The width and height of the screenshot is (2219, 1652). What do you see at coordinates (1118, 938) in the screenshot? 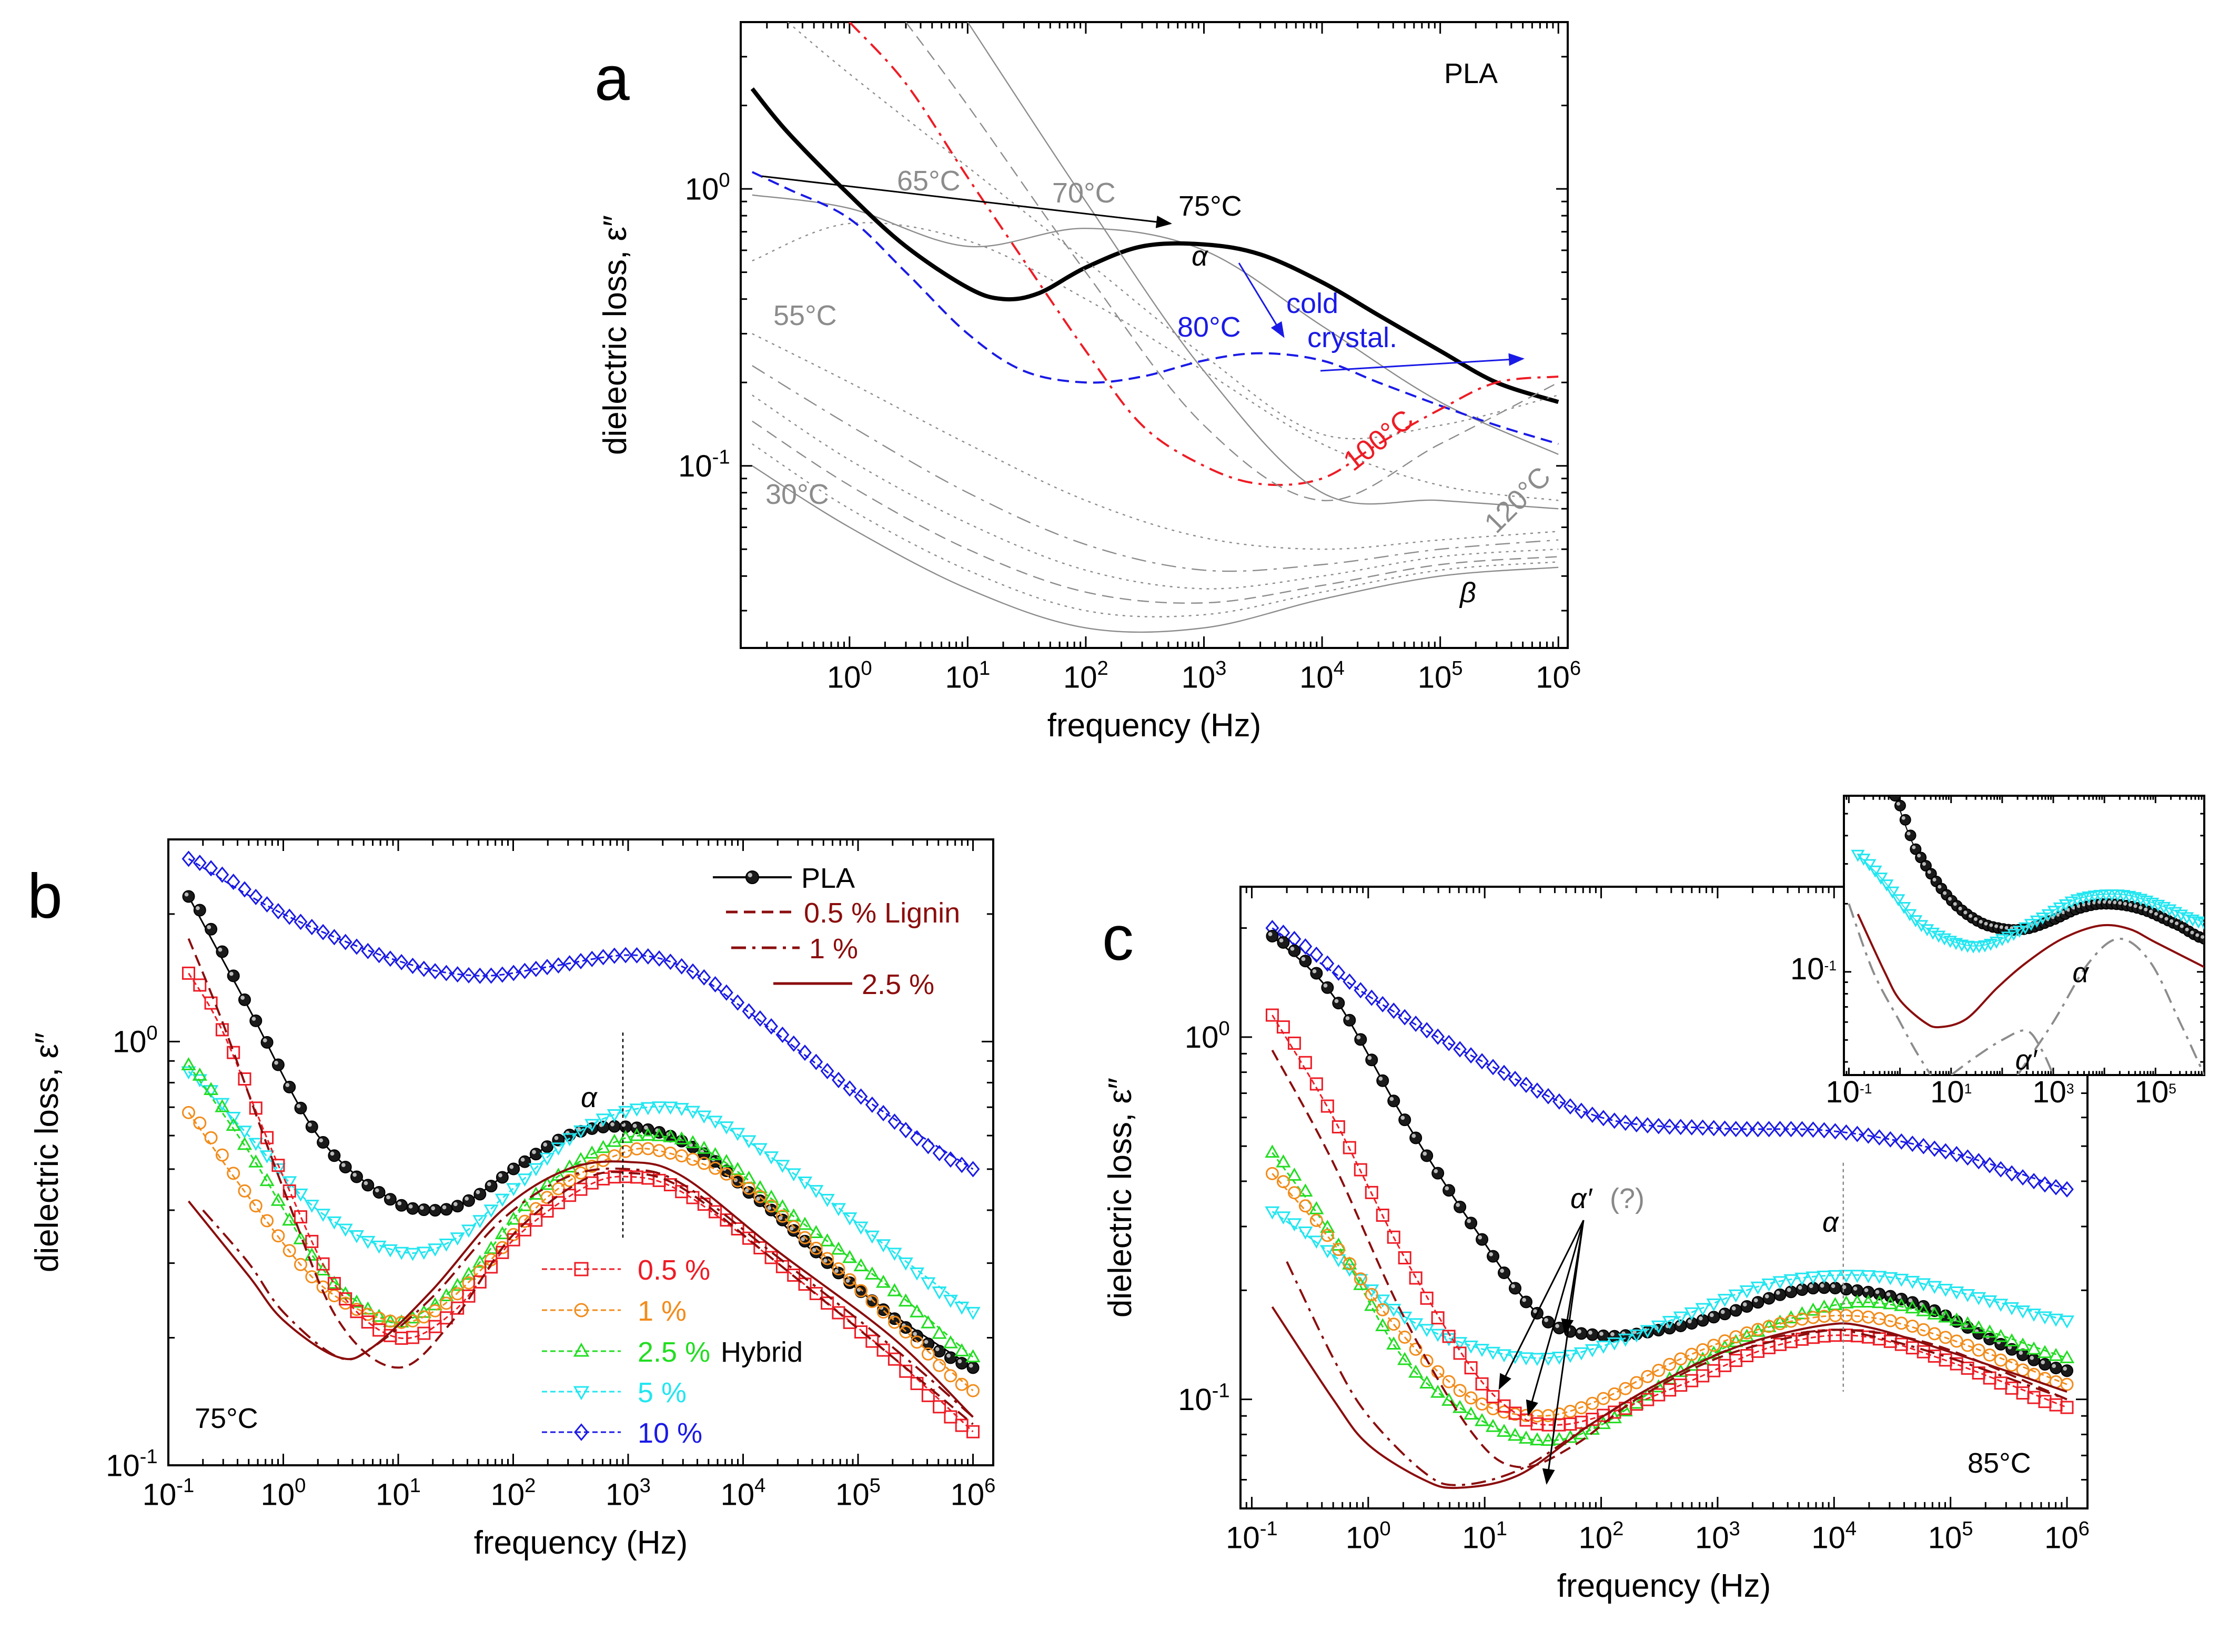
I see `panel-label-c: c` at bounding box center [1118, 938].